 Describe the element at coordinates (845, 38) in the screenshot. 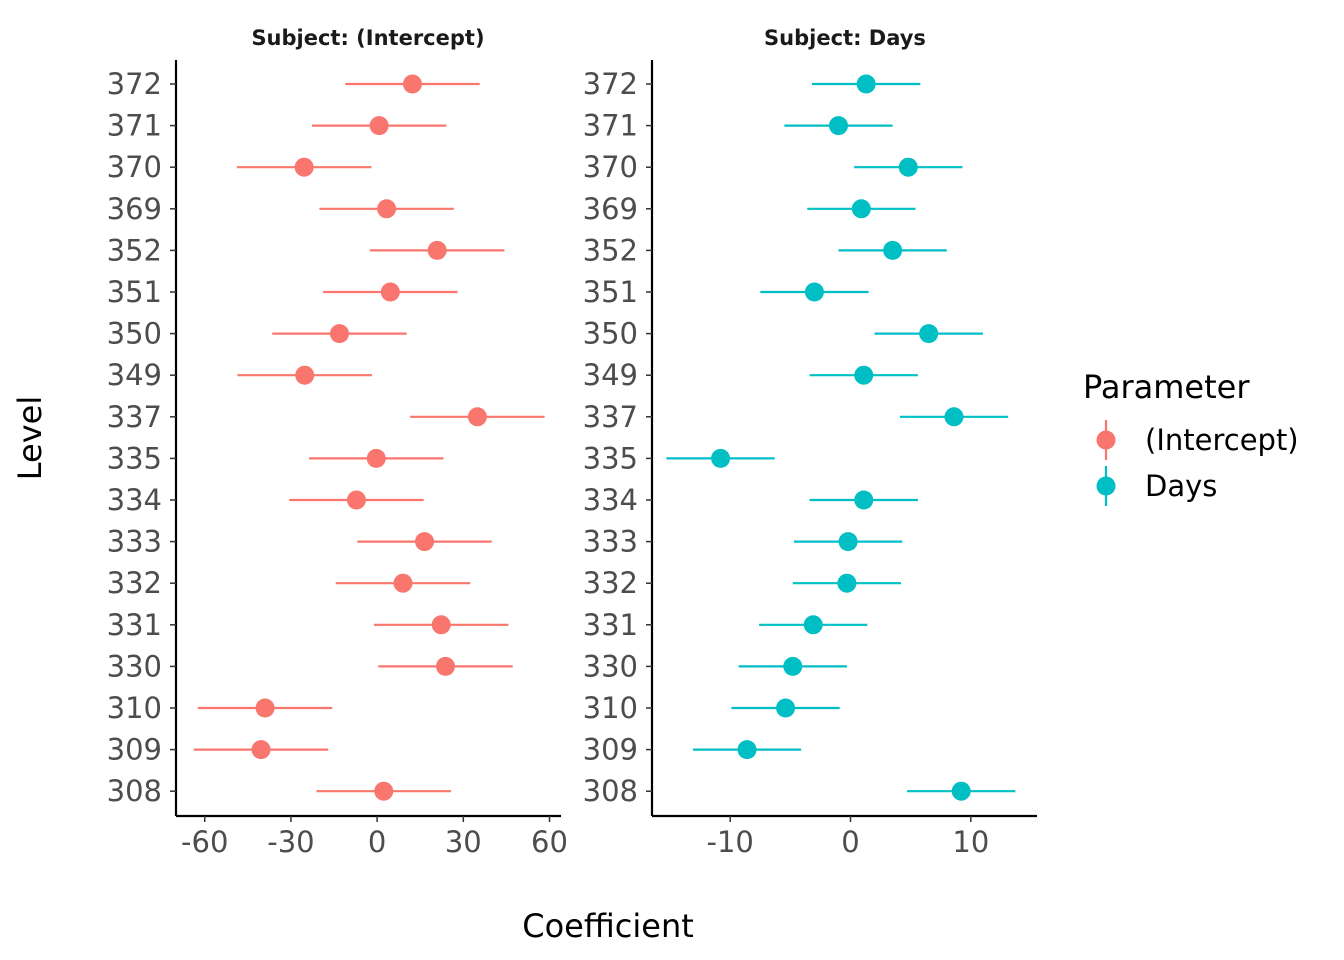

I see `panel-title: Subject: Days` at that location.